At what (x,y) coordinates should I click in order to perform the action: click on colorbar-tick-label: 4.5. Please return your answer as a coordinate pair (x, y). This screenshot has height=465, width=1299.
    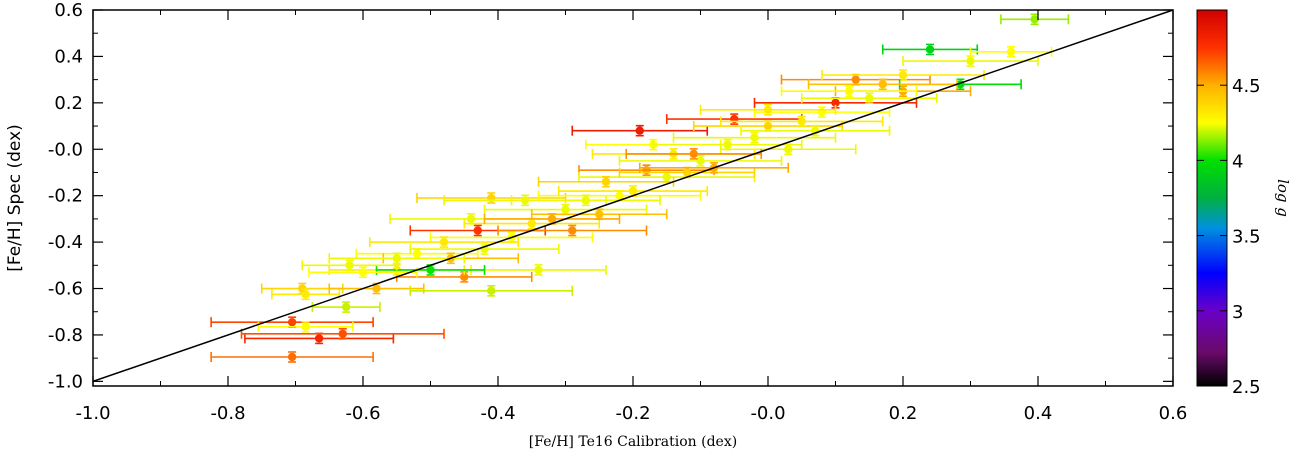
    Looking at the image, I should click on (1246, 86).